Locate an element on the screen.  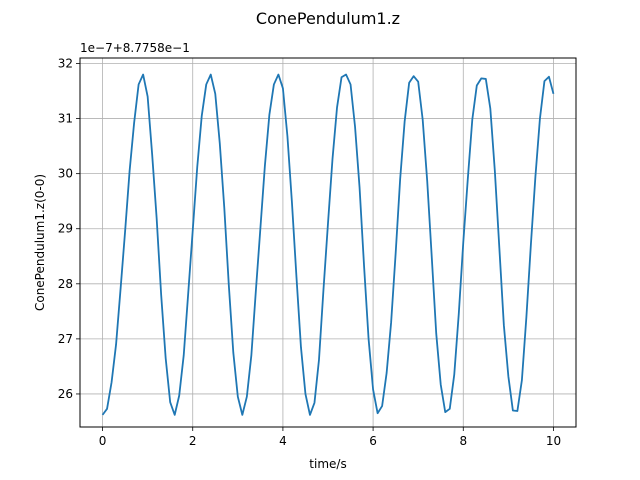
y-axis-ticks: 26 27 28 29 30 31 32 is located at coordinates (69, 229).